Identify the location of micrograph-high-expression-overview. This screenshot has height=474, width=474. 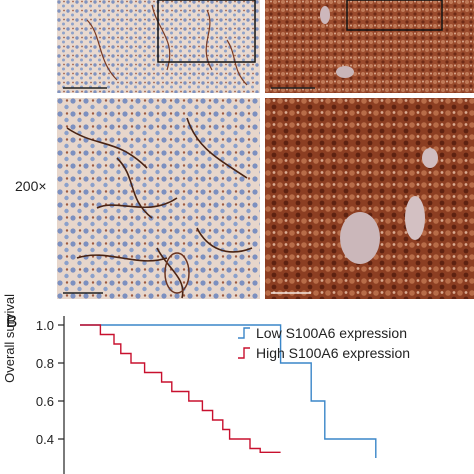
(369, 46).